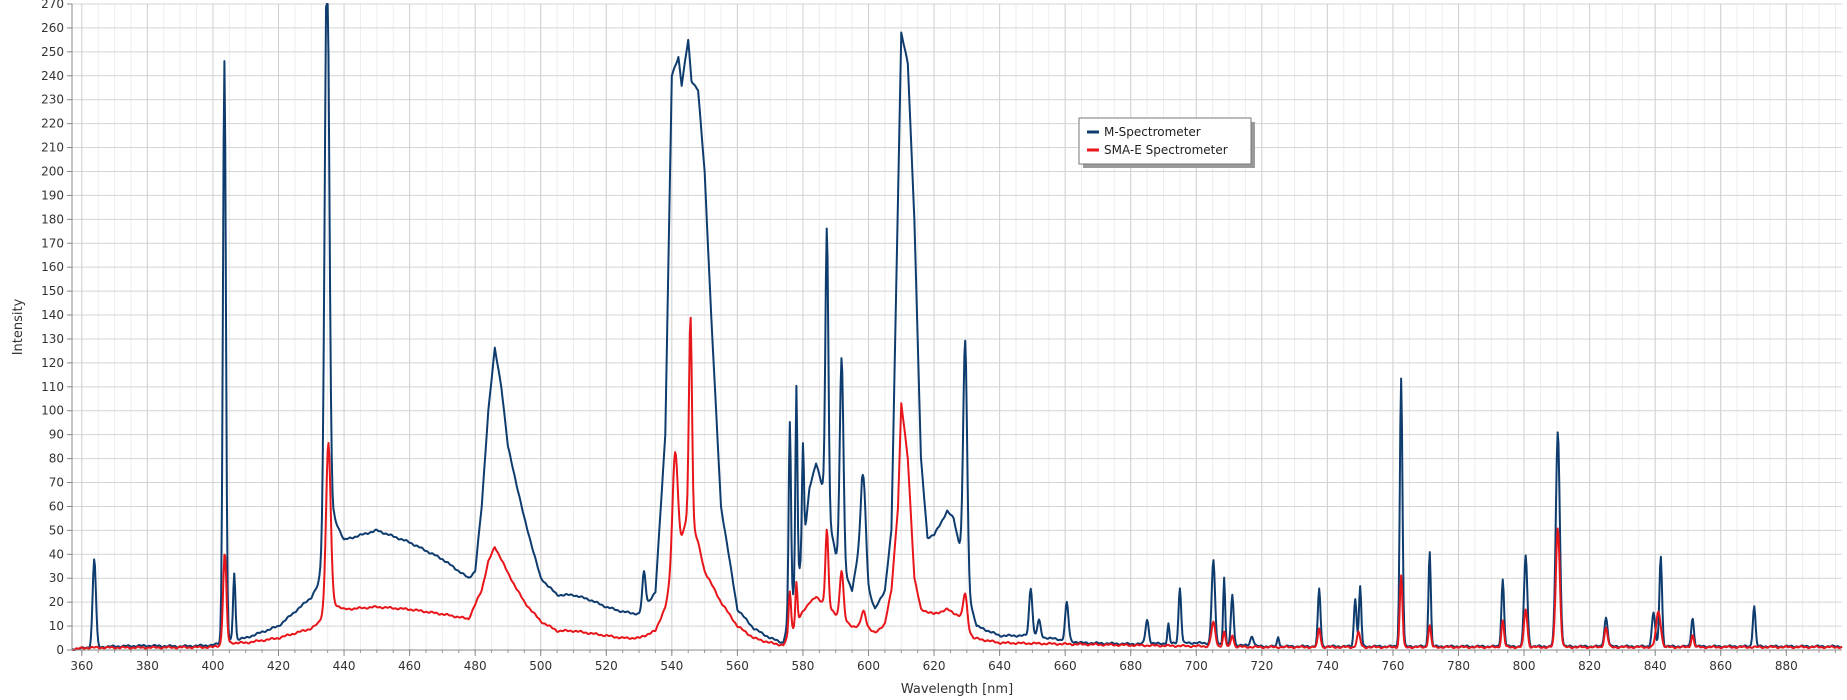  Describe the element at coordinates (344, 666) in the screenshot. I see `x-tick-label: 440` at that location.